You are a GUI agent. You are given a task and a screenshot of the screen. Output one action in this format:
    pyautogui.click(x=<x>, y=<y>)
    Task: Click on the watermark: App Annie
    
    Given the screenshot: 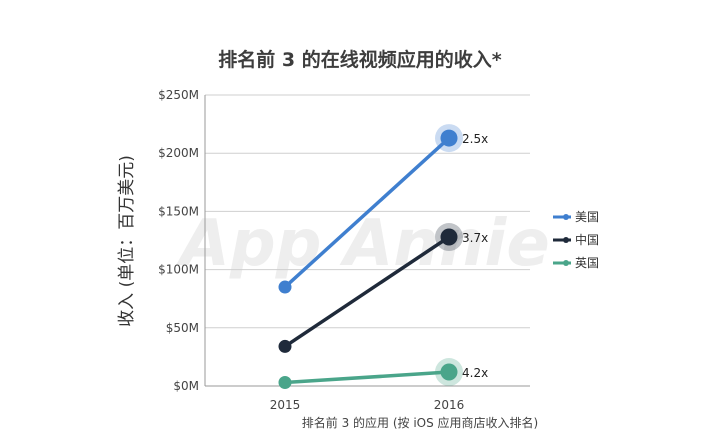 What is the action you would take?
    pyautogui.click(x=362, y=244)
    